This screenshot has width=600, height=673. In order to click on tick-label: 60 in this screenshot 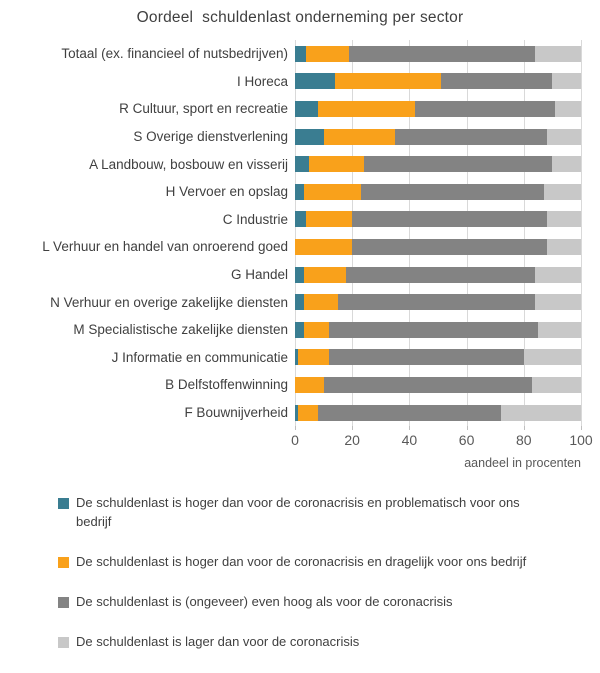, I will do `click(466, 440)`.